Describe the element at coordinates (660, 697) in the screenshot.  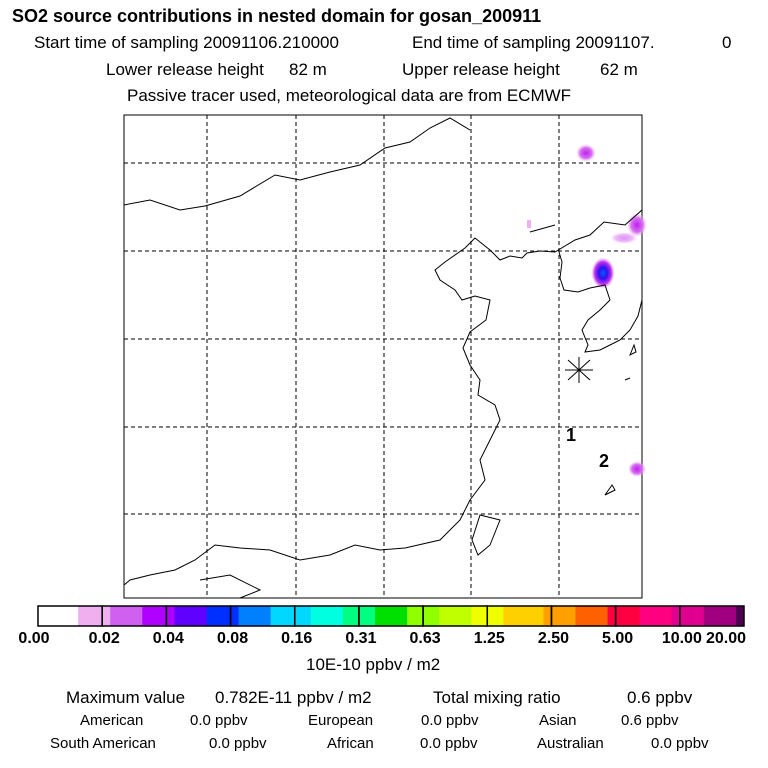
I see `total-value: 0.6 ppbv` at that location.